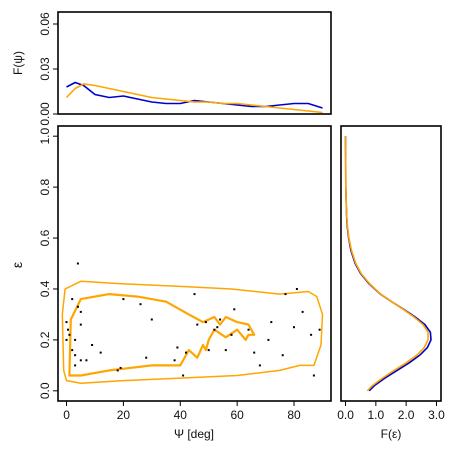 Image resolution: width=458 pixels, height=460 pixels. I want to click on density-contours, so click(192, 332).